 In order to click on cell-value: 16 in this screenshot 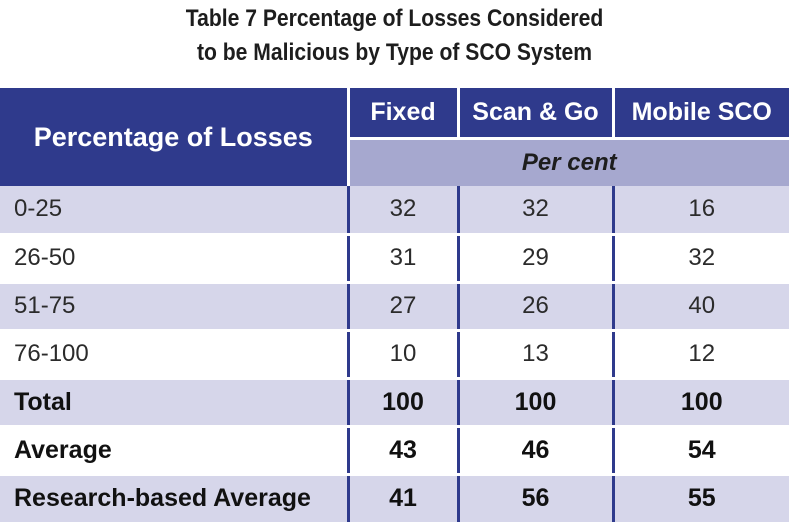, I will do `click(700, 211)`.